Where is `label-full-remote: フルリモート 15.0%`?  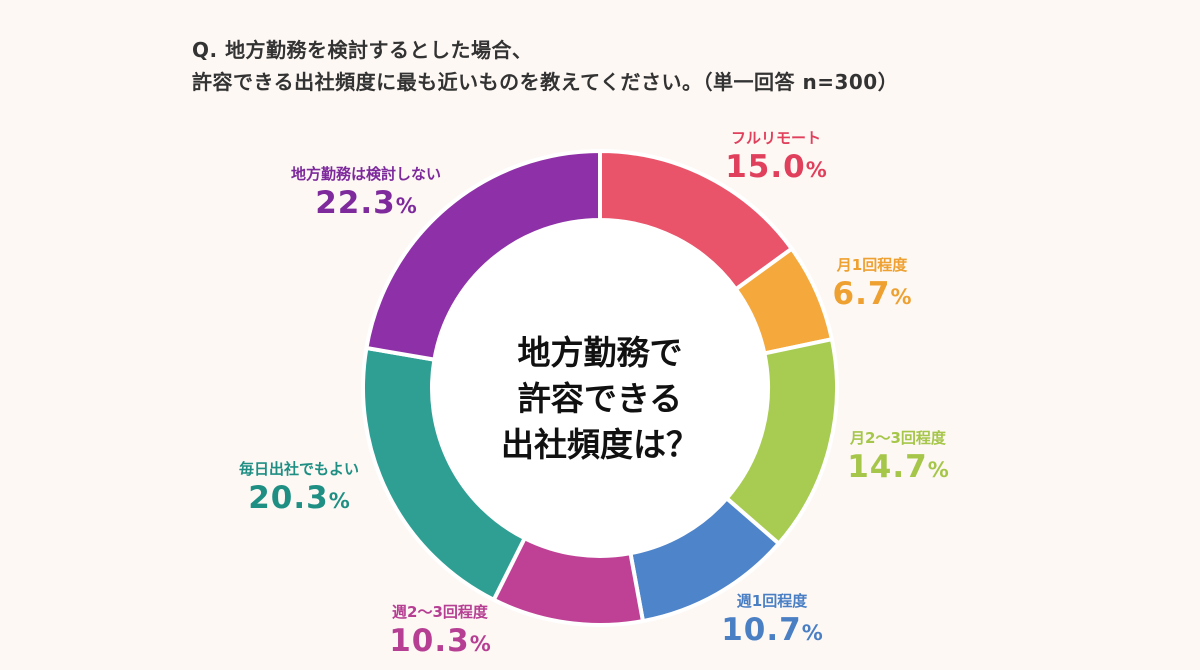
label-full-remote: フルリモート 15.0% is located at coordinates (776, 157).